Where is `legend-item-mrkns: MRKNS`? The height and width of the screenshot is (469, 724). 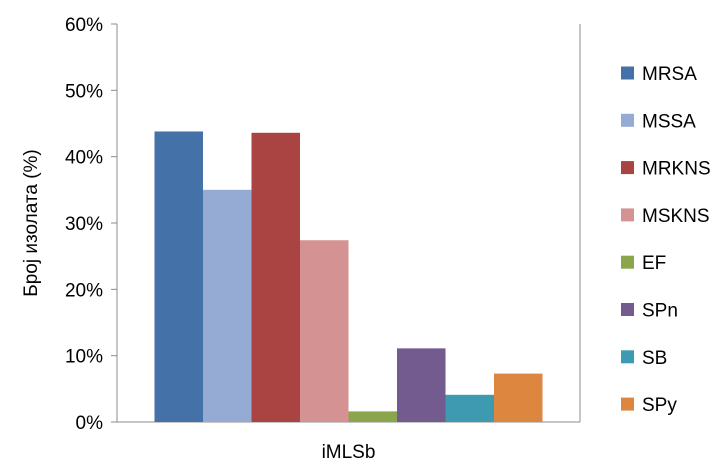
legend-item-mrkns: MRKNS is located at coordinates (666, 169).